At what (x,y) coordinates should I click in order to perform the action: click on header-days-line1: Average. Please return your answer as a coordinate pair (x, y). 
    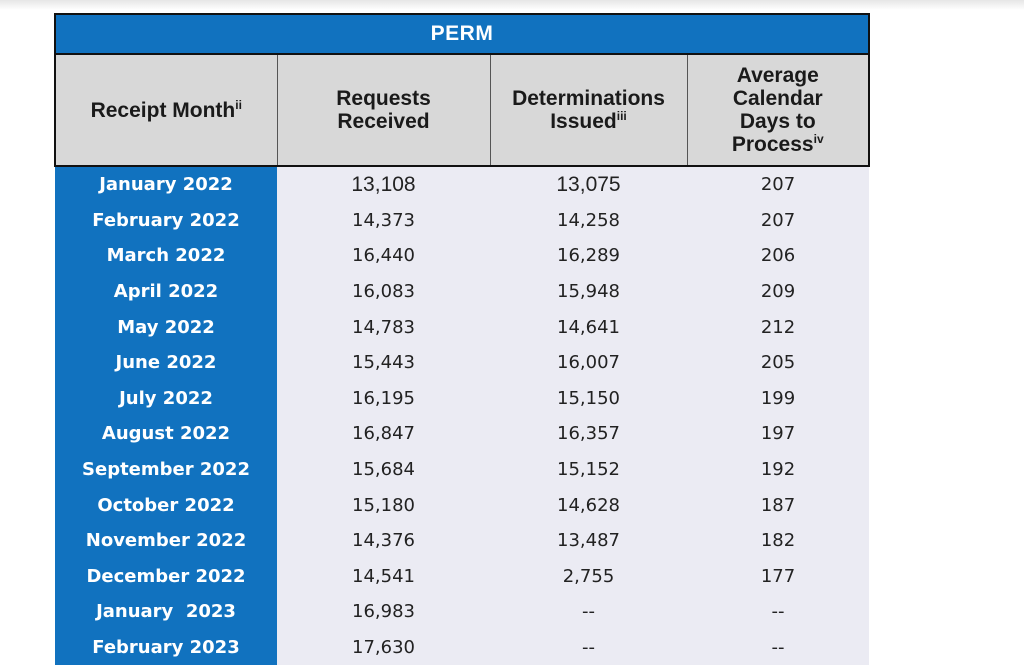
    Looking at the image, I should click on (777, 75).